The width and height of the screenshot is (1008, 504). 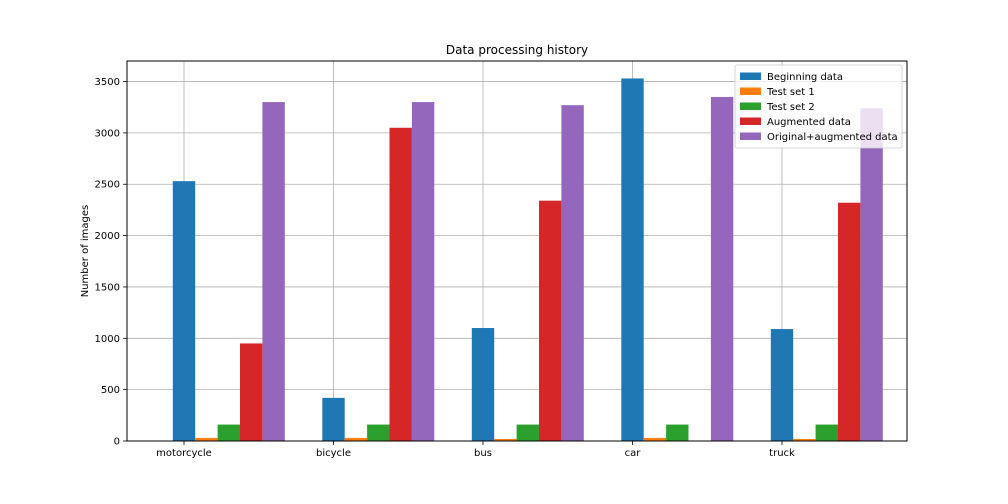 I want to click on legend-box, so click(x=818, y=106).